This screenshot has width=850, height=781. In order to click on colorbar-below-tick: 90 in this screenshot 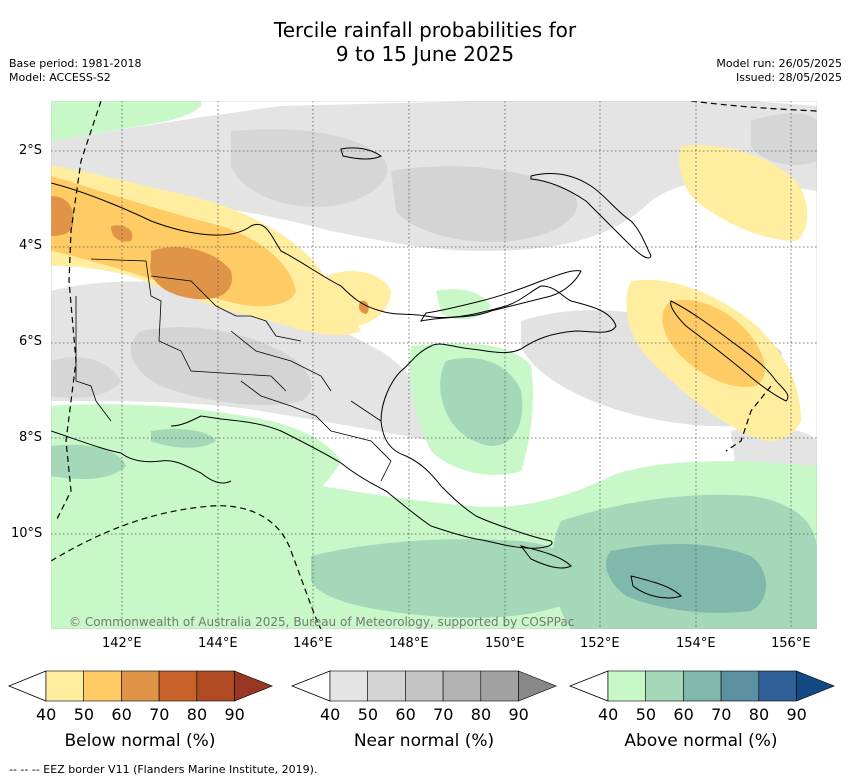, I will do `click(234, 714)`.